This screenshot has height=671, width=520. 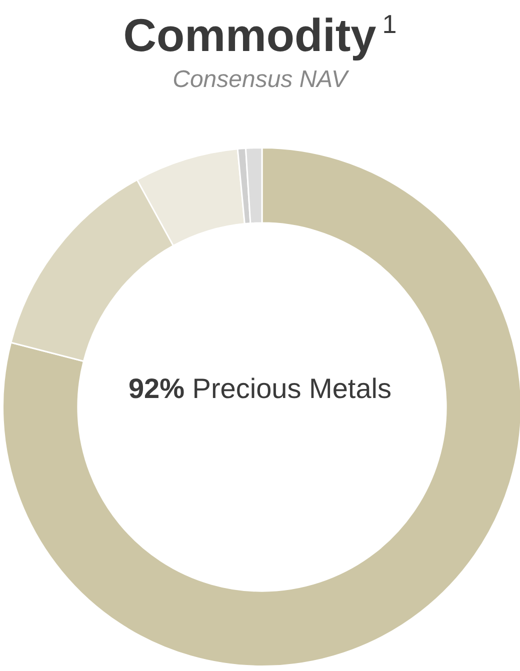 What do you see at coordinates (260, 35) in the screenshot?
I see `chart-title: Commodity$^{1}$` at bounding box center [260, 35].